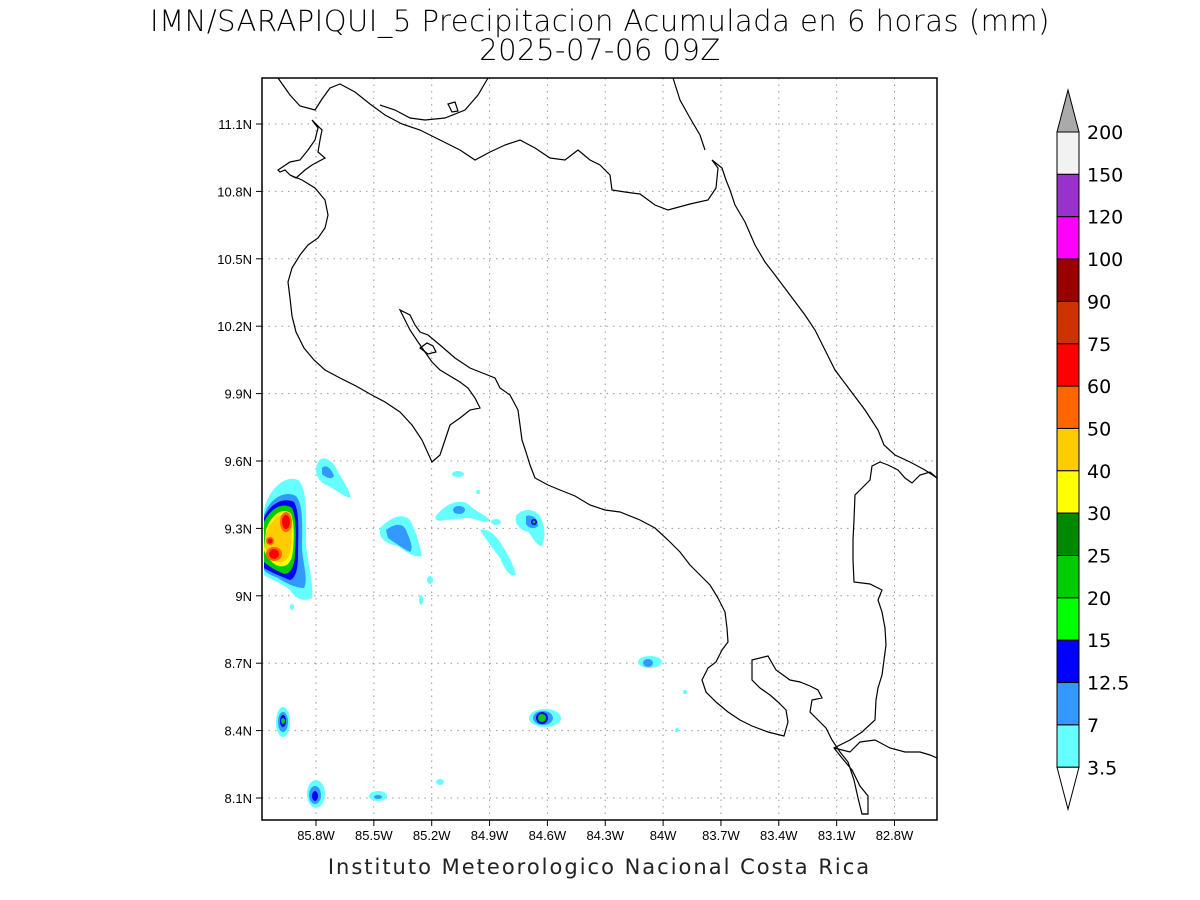 This screenshot has width=1200, height=900. I want to click on longitude-tick-label: 85.8W, so click(316, 835).